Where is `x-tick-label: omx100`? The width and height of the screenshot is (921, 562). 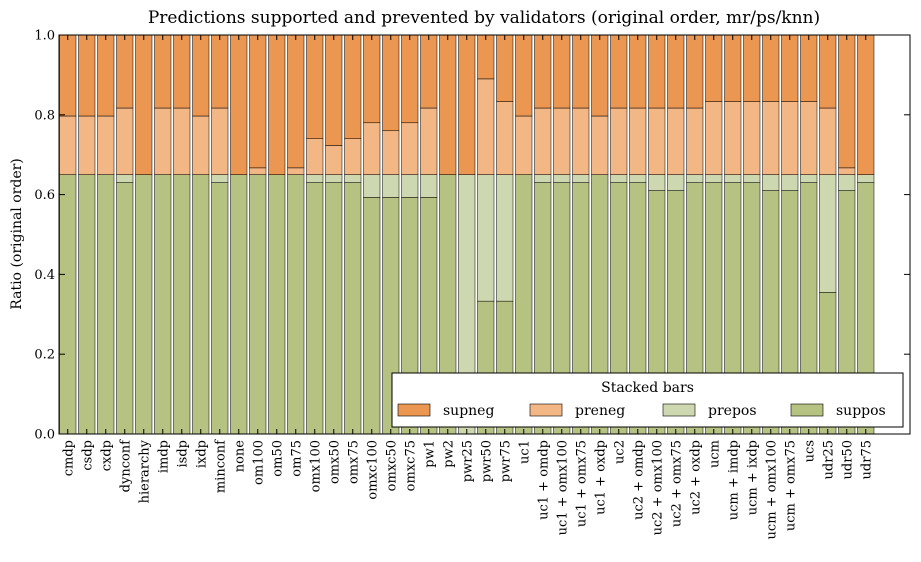
x-tick-label: omx100 is located at coordinates (315, 466).